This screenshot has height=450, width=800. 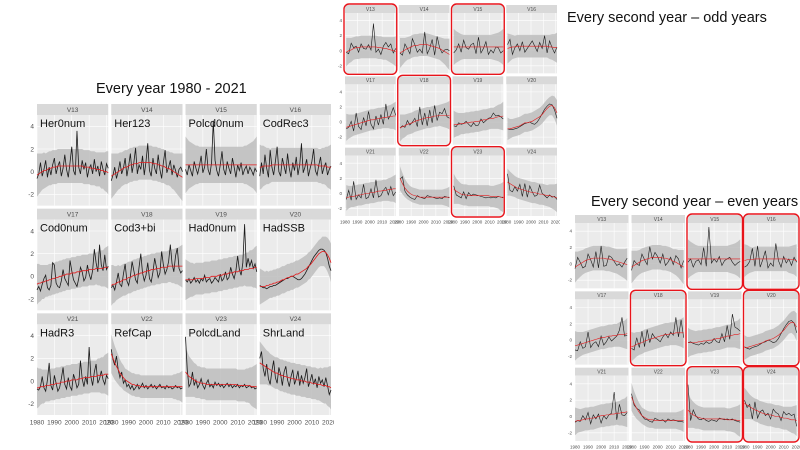 What do you see at coordinates (171, 89) in the screenshot?
I see `every-year-title: Every year 1980 - 2021` at bounding box center [171, 89].